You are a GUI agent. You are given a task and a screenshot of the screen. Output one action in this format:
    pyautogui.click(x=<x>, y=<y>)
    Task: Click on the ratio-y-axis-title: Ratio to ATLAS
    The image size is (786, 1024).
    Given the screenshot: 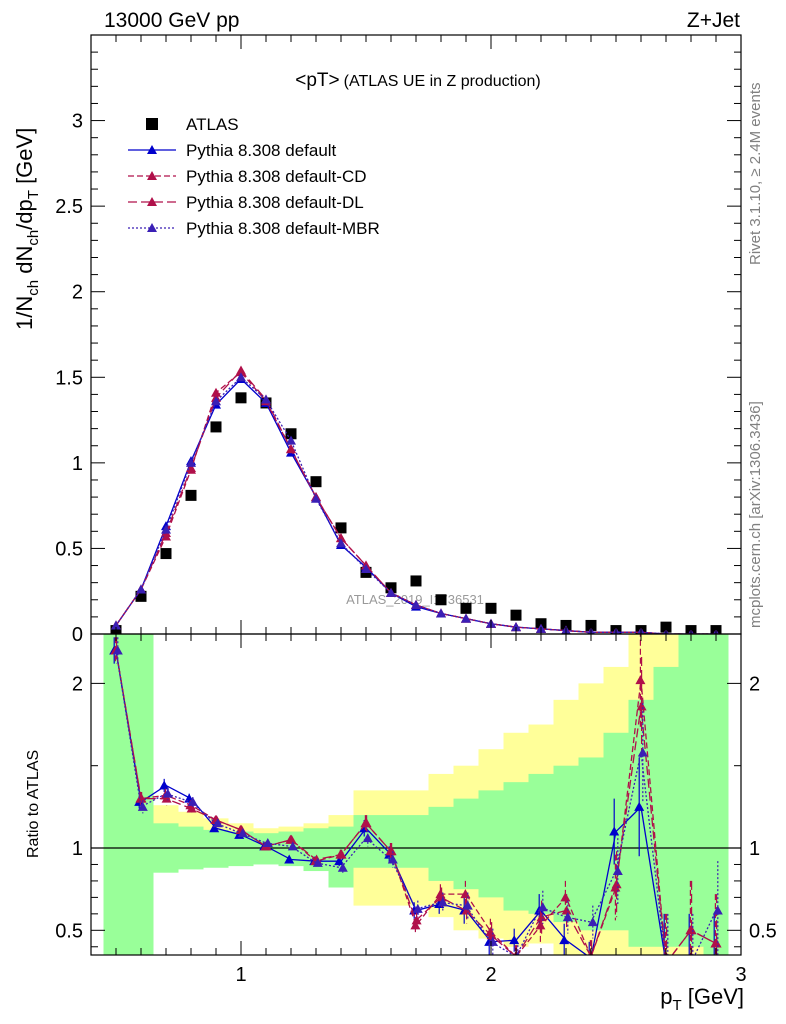 What is the action you would take?
    pyautogui.click(x=33, y=804)
    